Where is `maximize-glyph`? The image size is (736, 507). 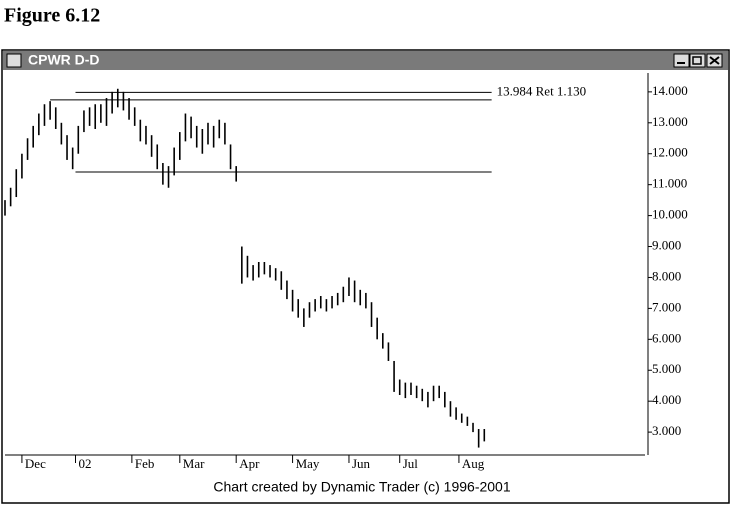 maximize-glyph is located at coordinates (697, 60).